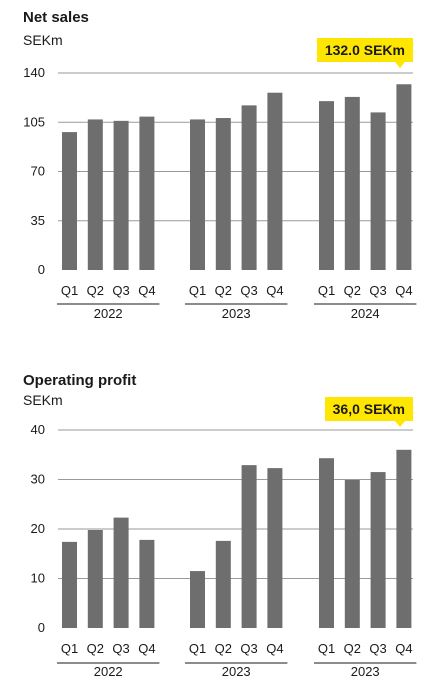  What do you see at coordinates (34, 121) in the screenshot?
I see `y-tick-label: 105` at bounding box center [34, 121].